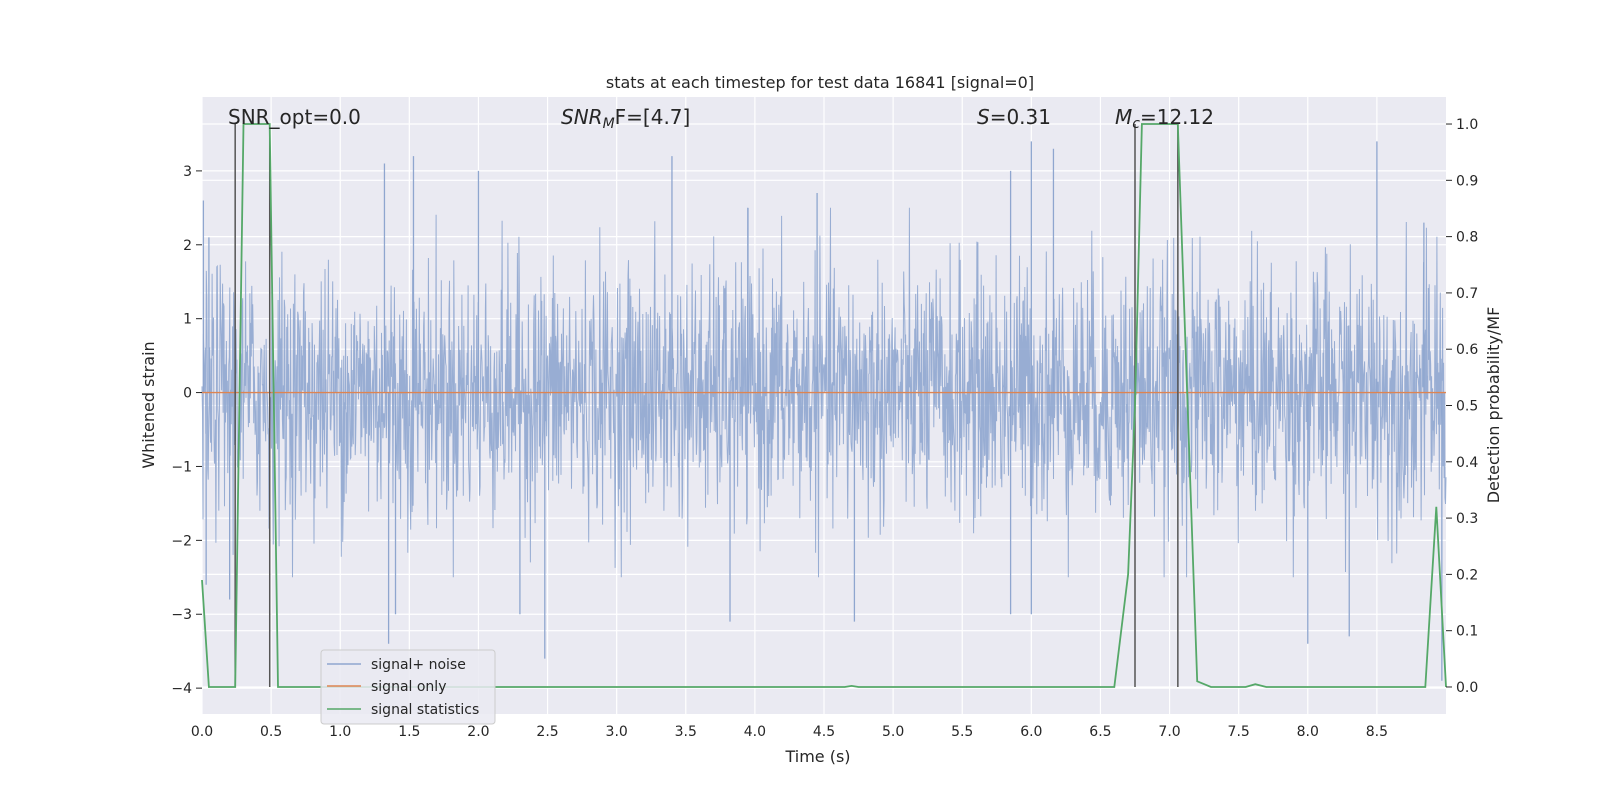 The image size is (1600, 800). I want to click on x-tick-label: 5.5, so click(962, 732).